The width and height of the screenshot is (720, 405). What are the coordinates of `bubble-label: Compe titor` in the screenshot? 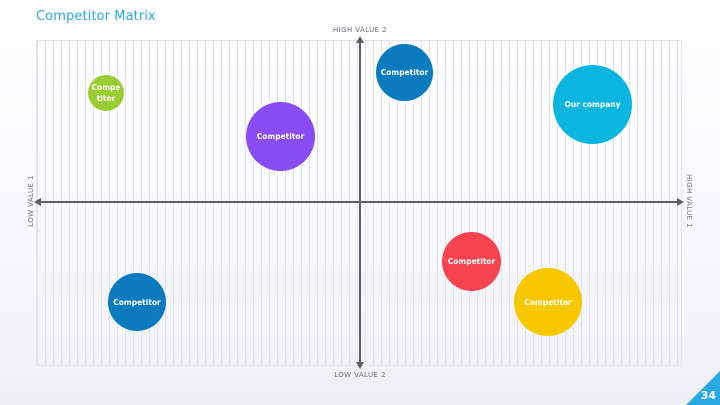 It's located at (106, 93).